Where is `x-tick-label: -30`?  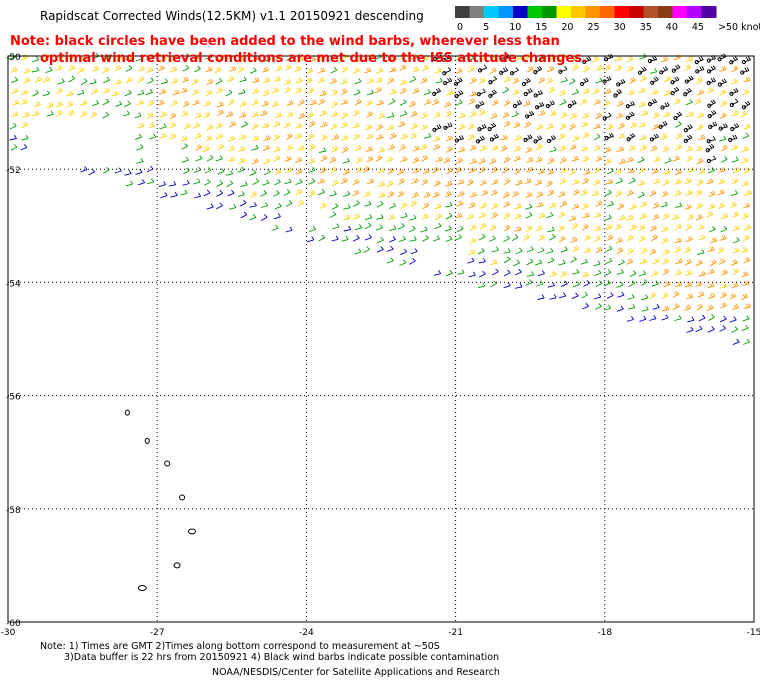 x-tick-label: -30 is located at coordinates (8, 633).